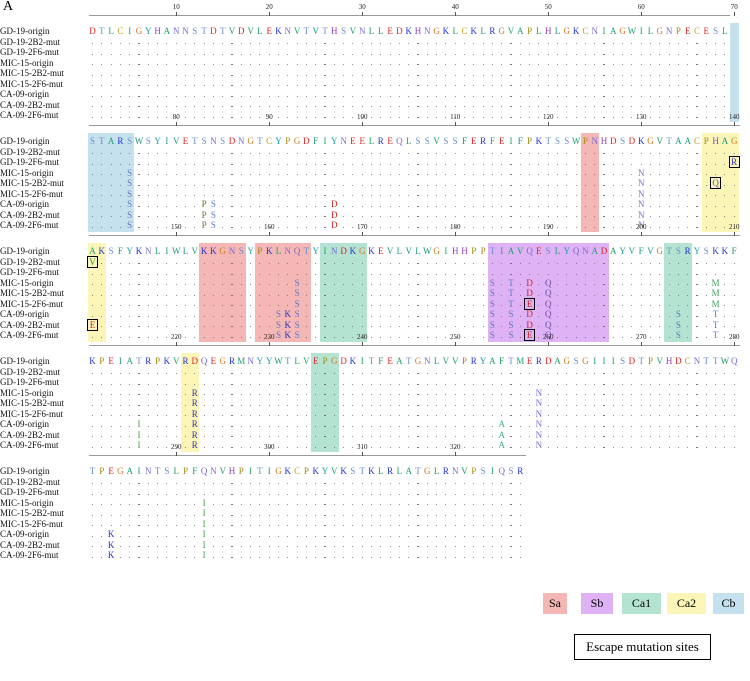 Image resolution: width=750 pixels, height=681 pixels. What do you see at coordinates (715, 282) in the screenshot?
I see `mutated-residue: M` at bounding box center [715, 282].